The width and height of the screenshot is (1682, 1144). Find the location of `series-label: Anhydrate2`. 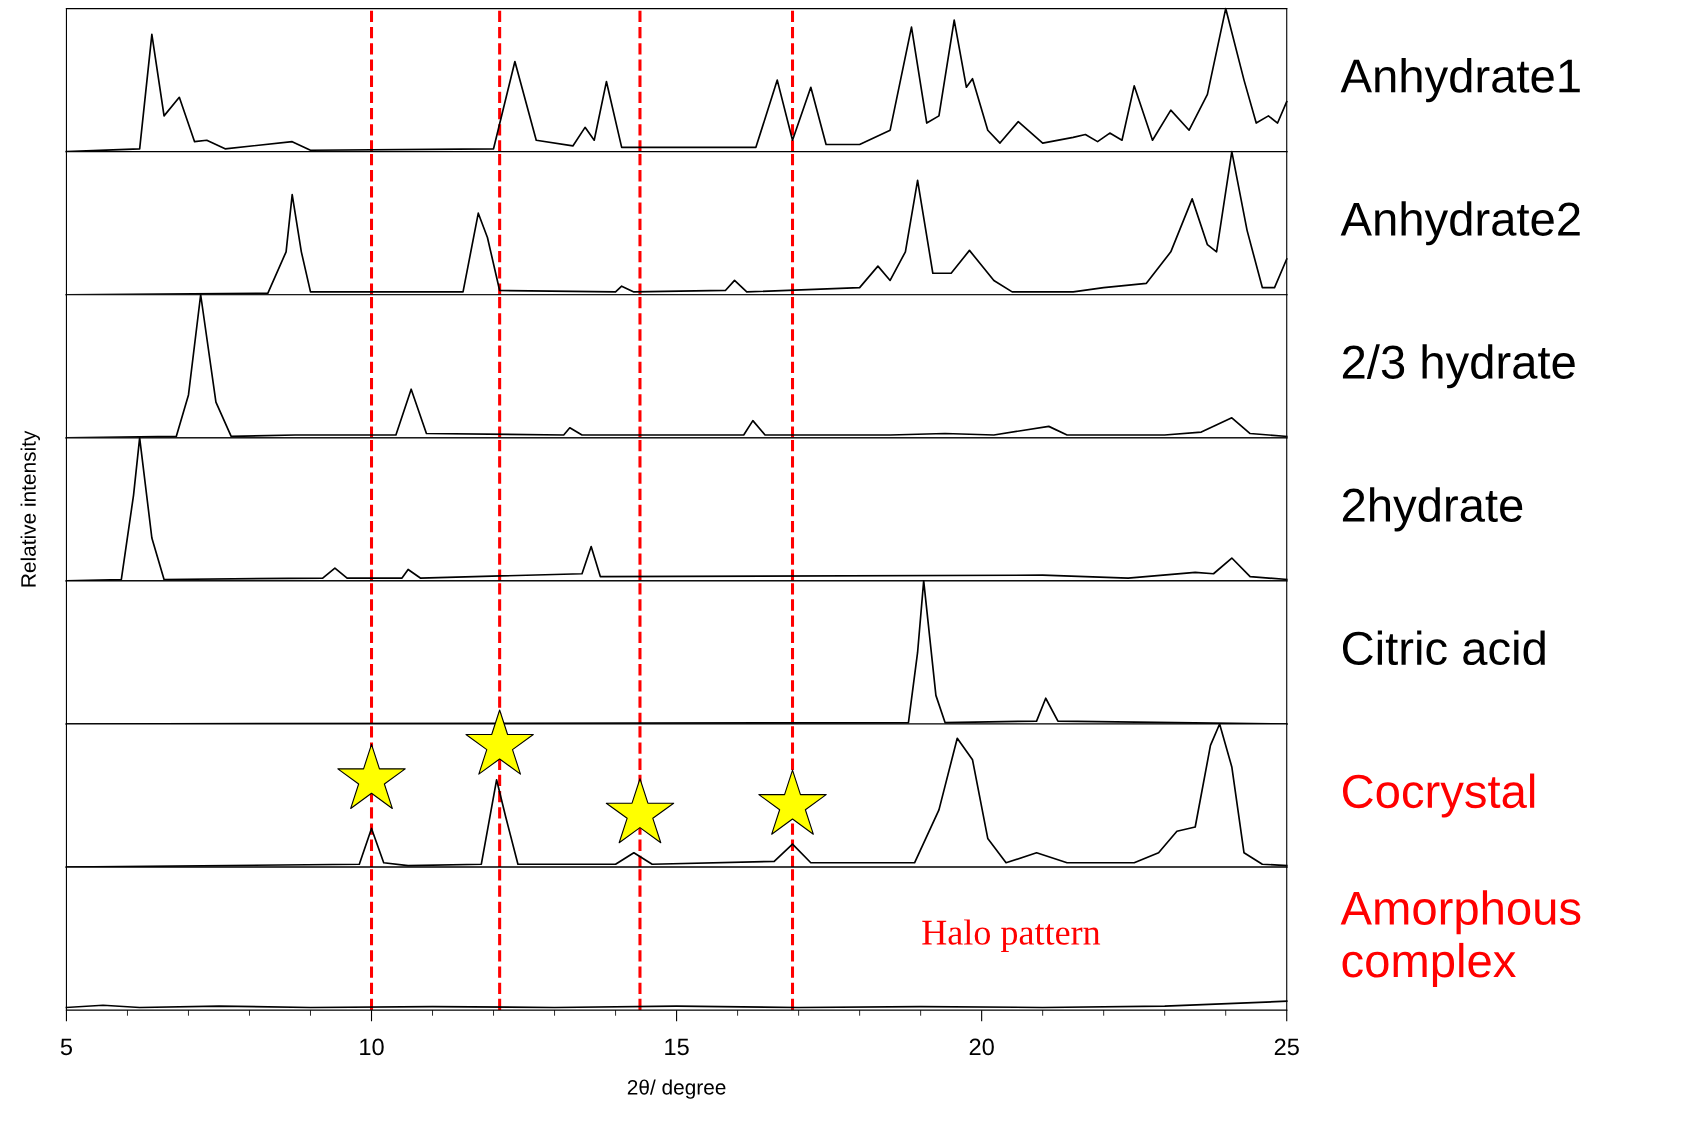

series-label: Anhydrate2 is located at coordinates (1460, 223).